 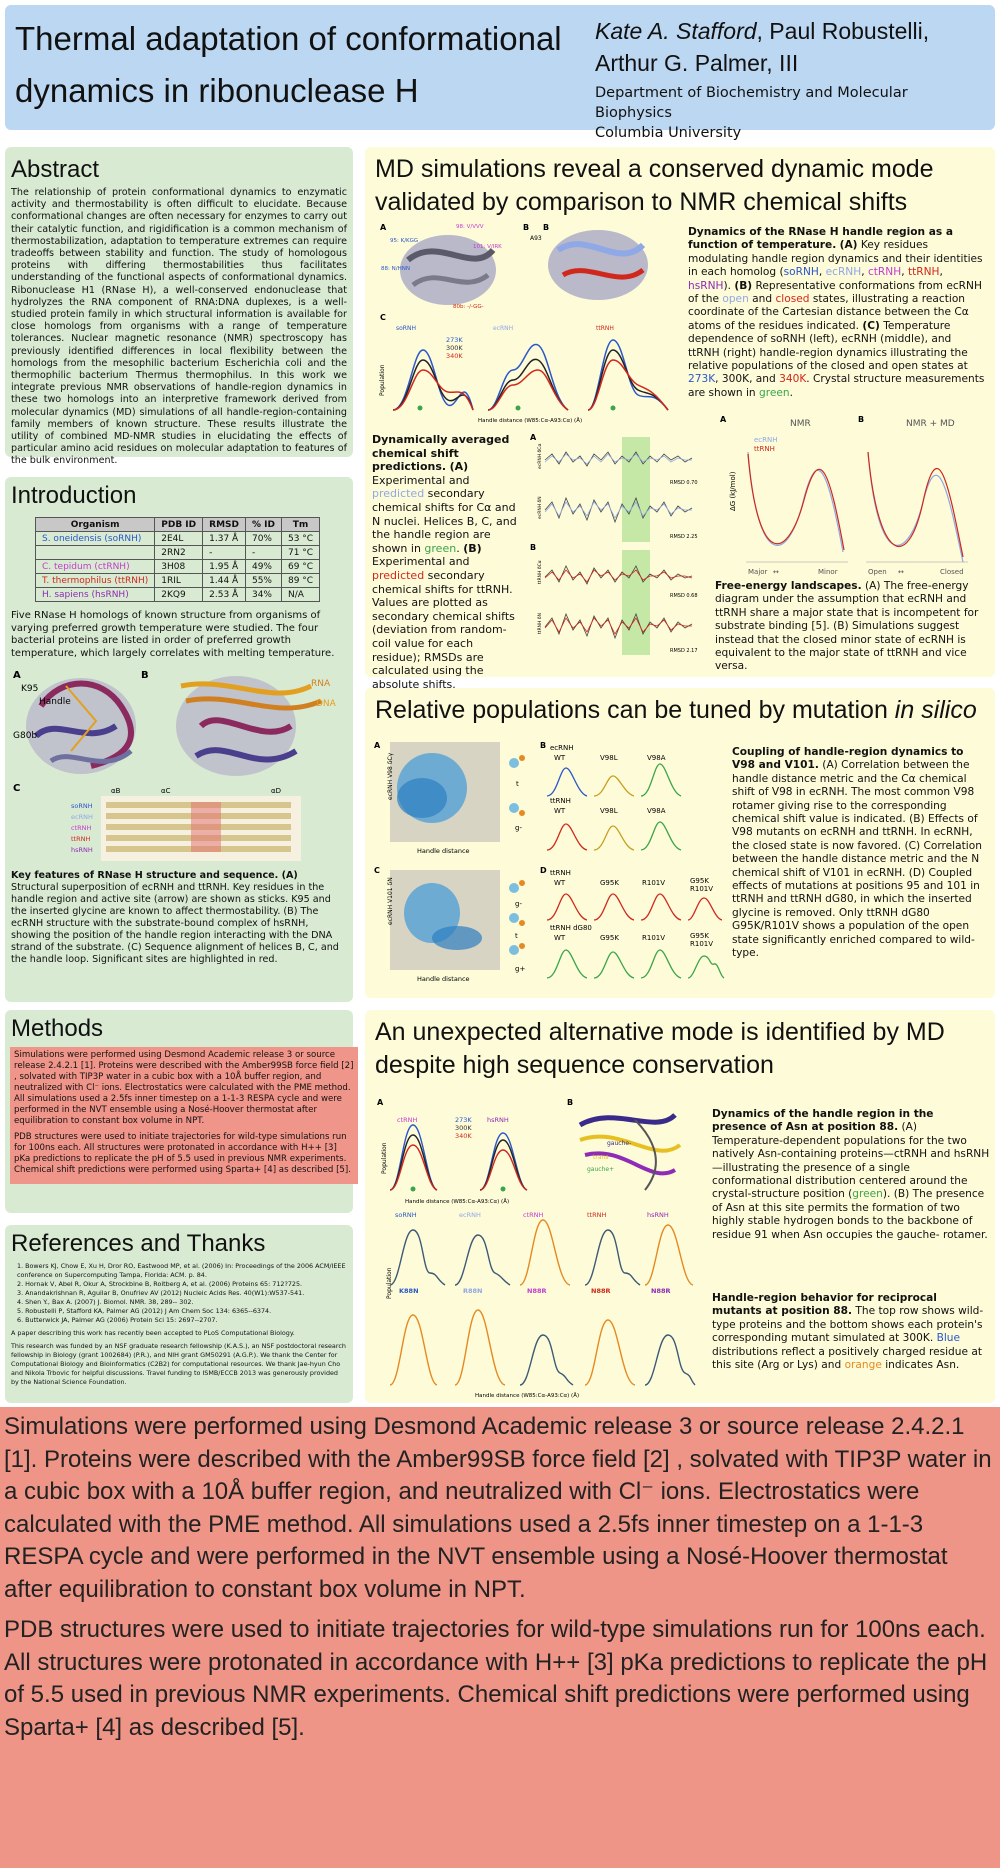 What do you see at coordinates (300, 566) in the screenshot?
I see `table-cell: 69 °C` at bounding box center [300, 566].